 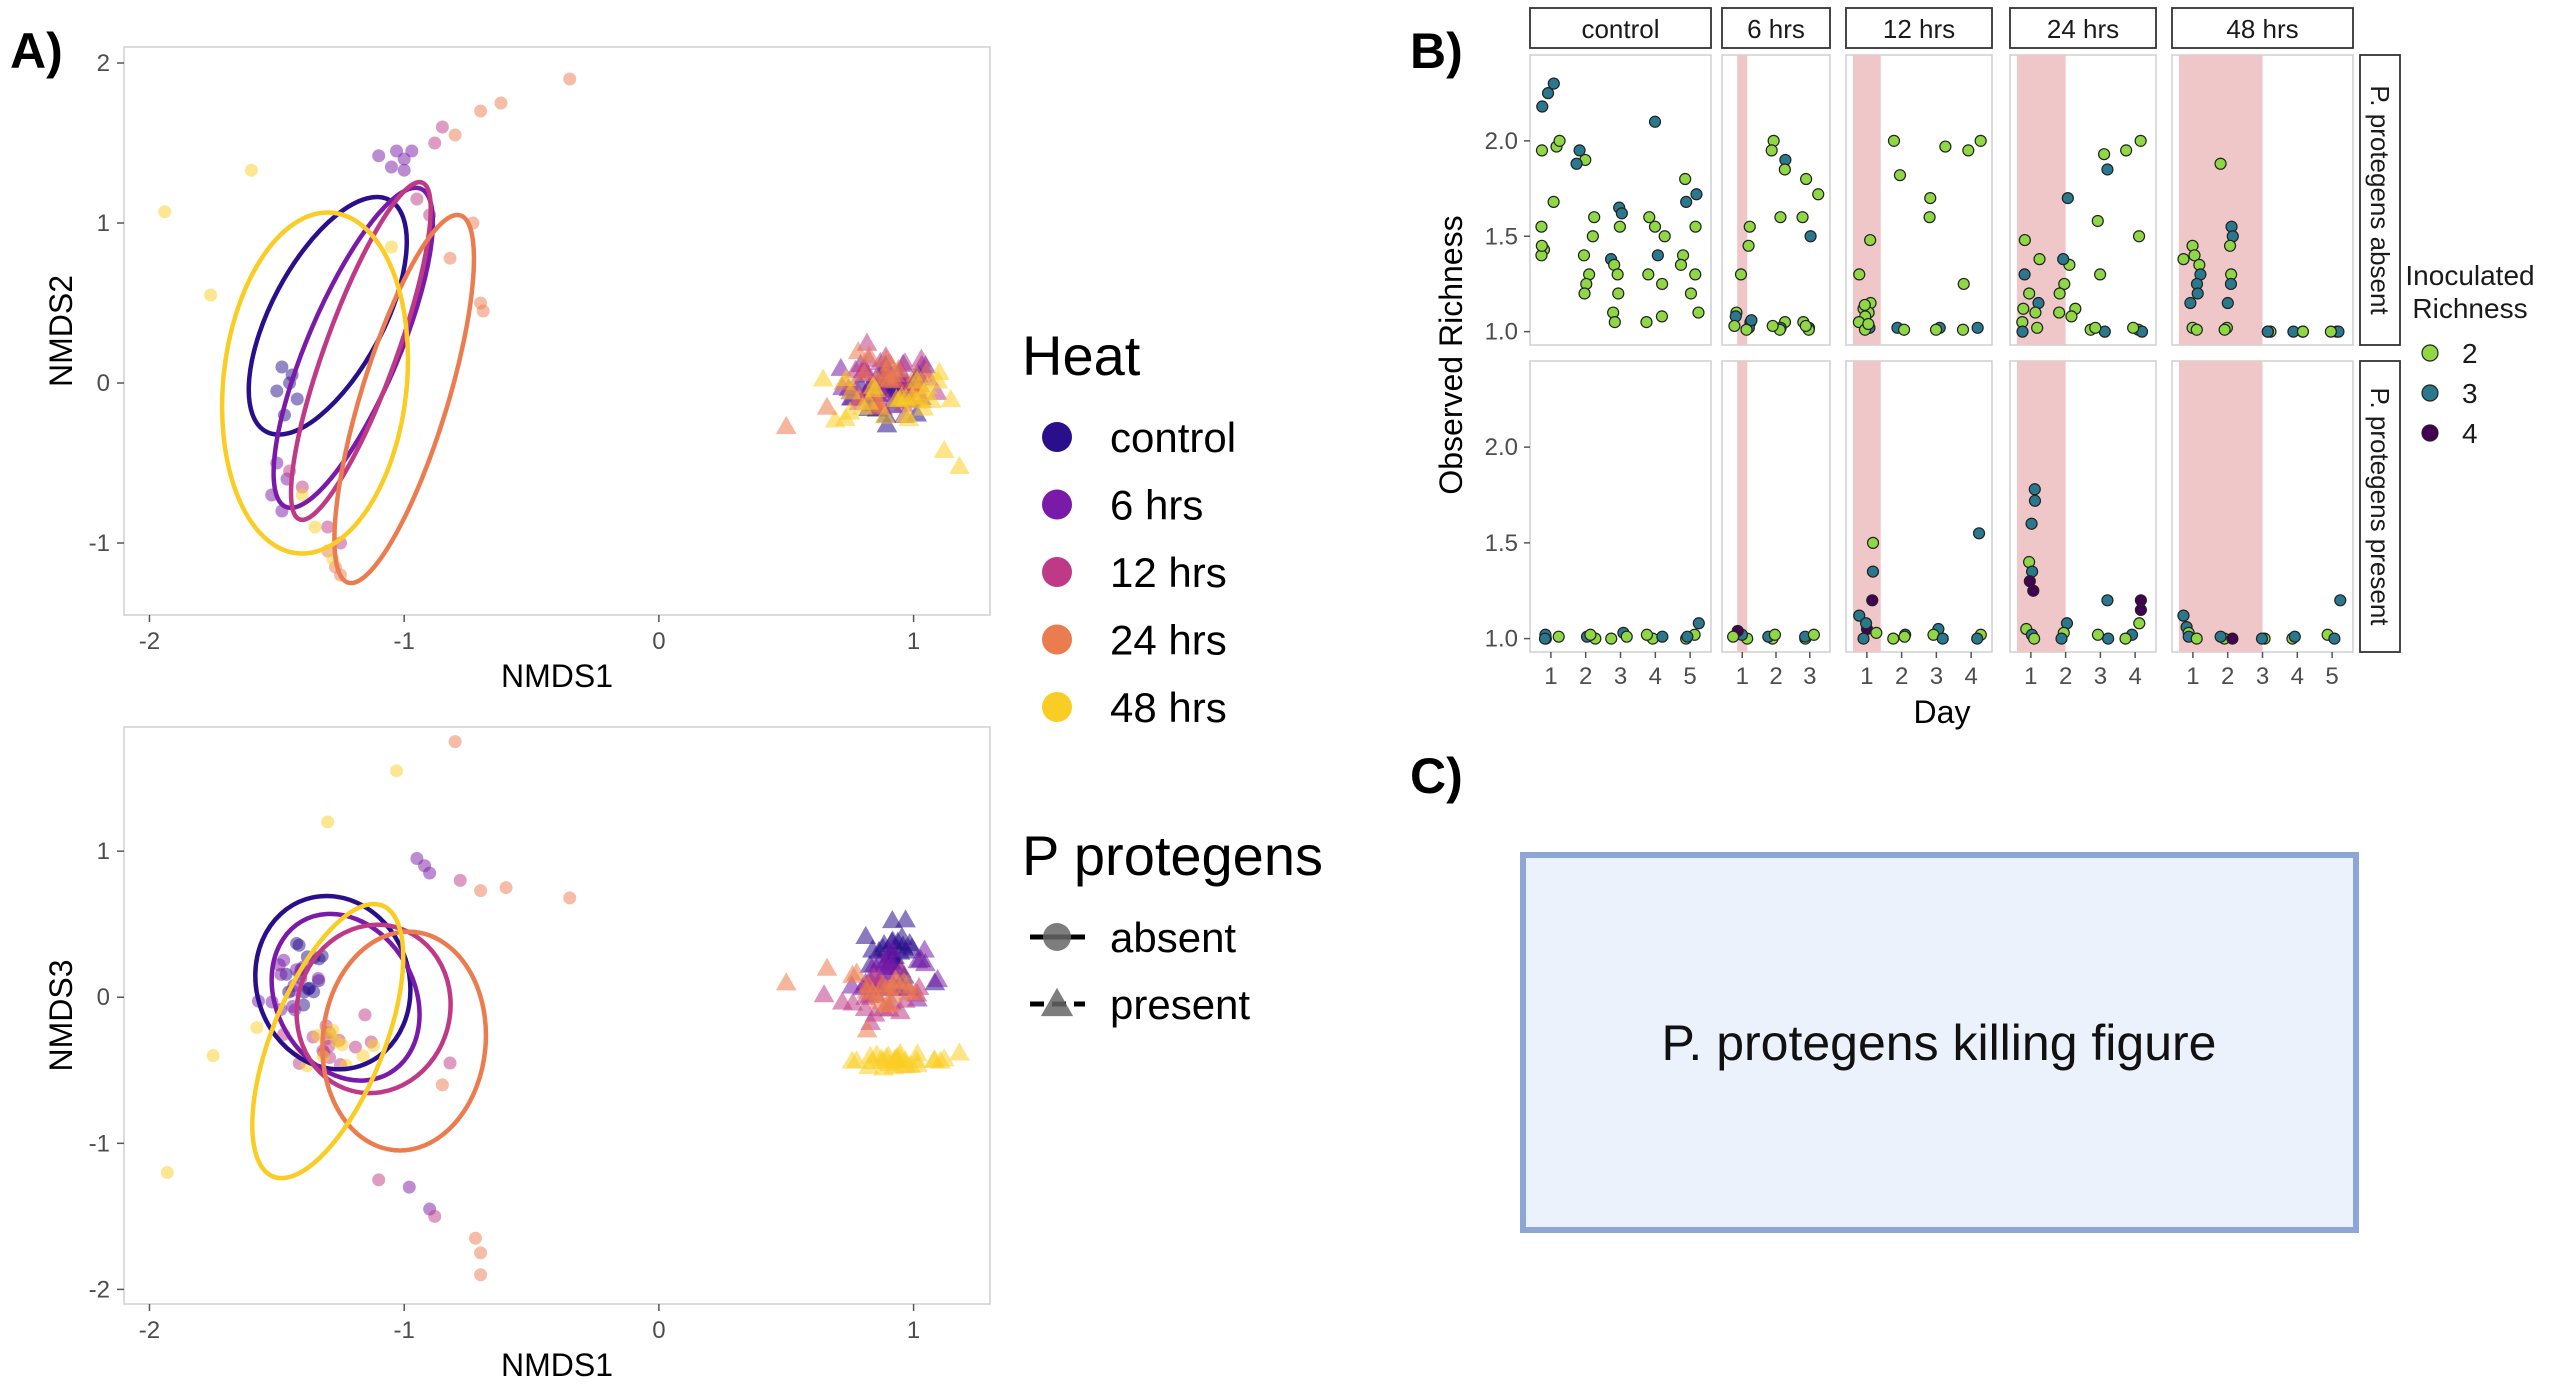 I want to click on x-tick-label: 3, so click(x=1936, y=676).